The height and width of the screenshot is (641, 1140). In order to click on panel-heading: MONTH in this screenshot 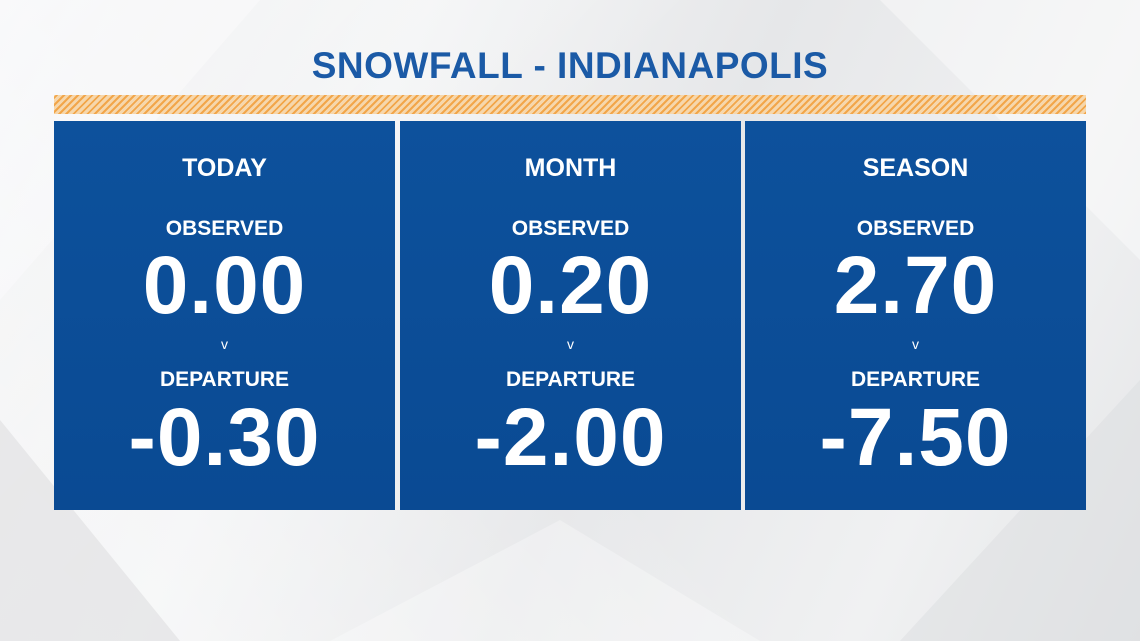, I will do `click(570, 168)`.